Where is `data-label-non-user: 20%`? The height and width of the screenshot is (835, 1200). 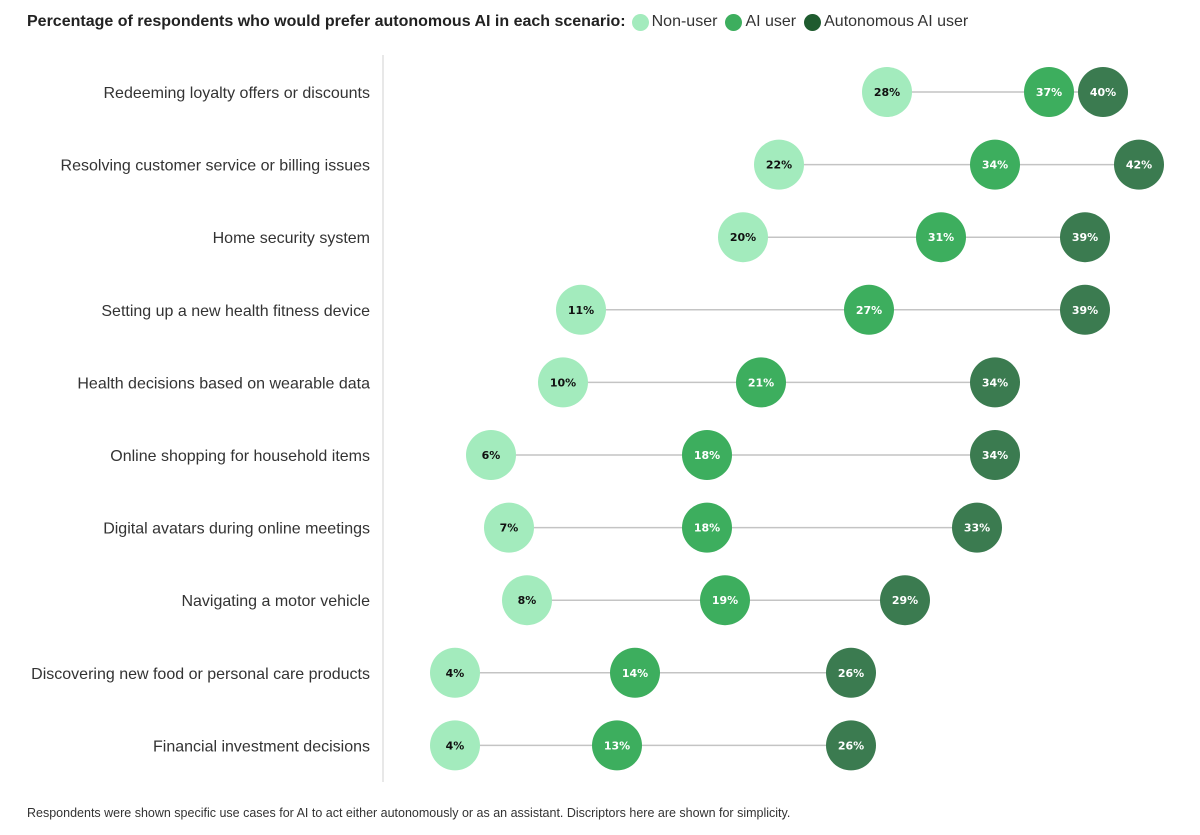 data-label-non-user: 20% is located at coordinates (743, 237).